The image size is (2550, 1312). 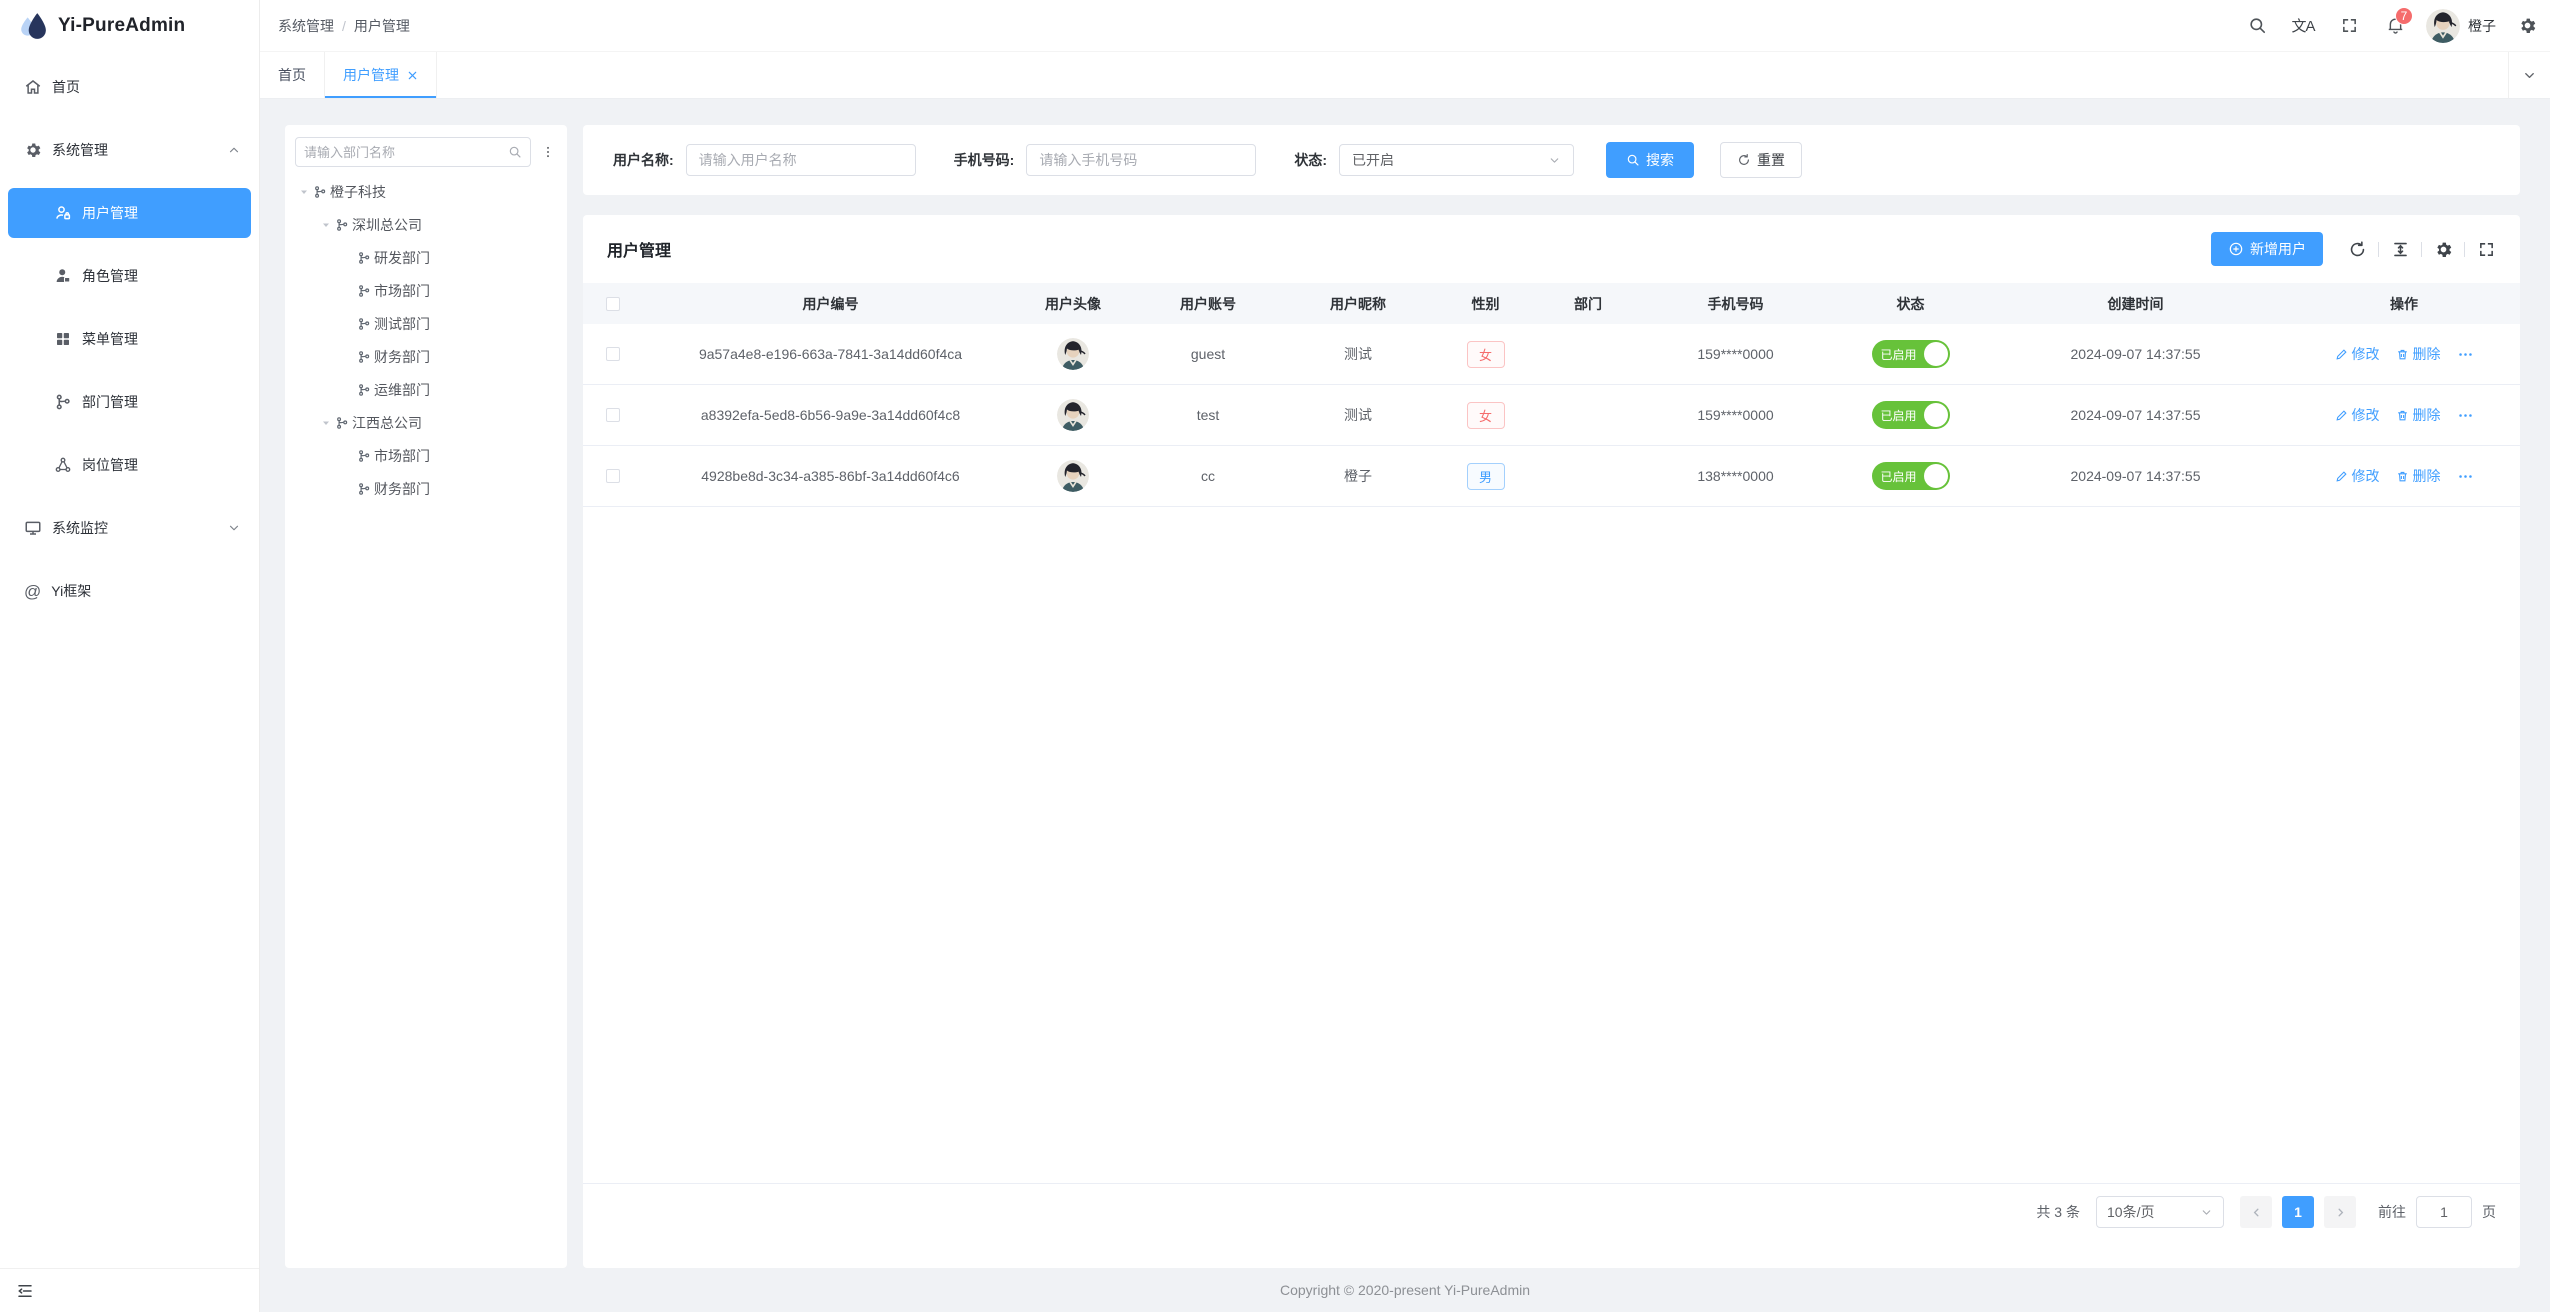 I want to click on tree-node: 深圳总公司, so click(x=426, y=224).